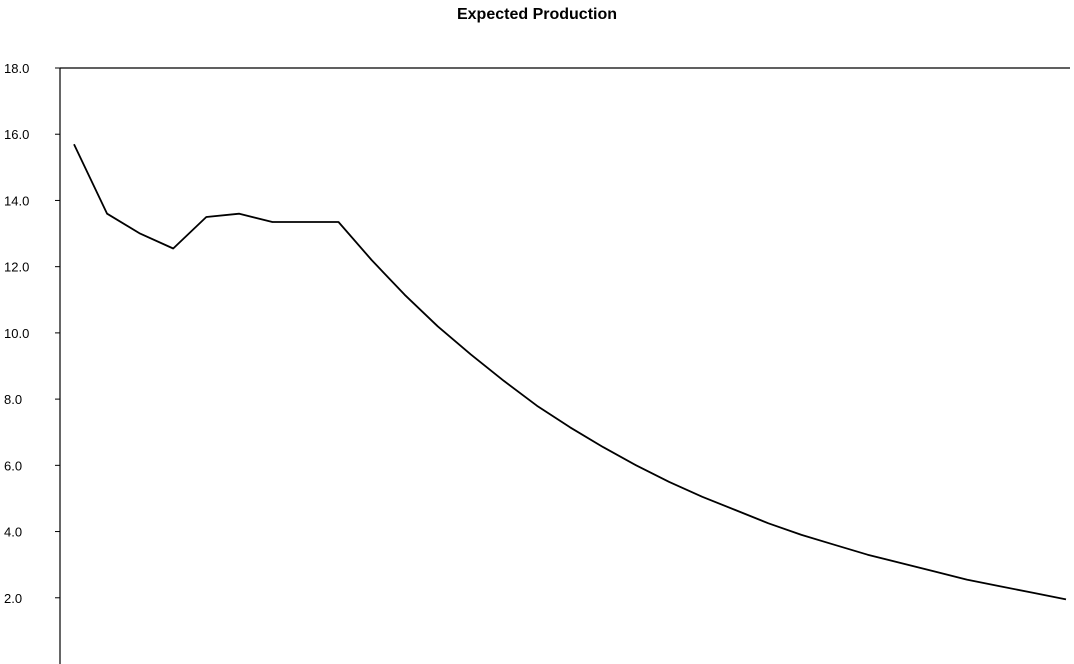 The width and height of the screenshot is (1074, 664). I want to click on chart-title: Expected Production, so click(537, 14).